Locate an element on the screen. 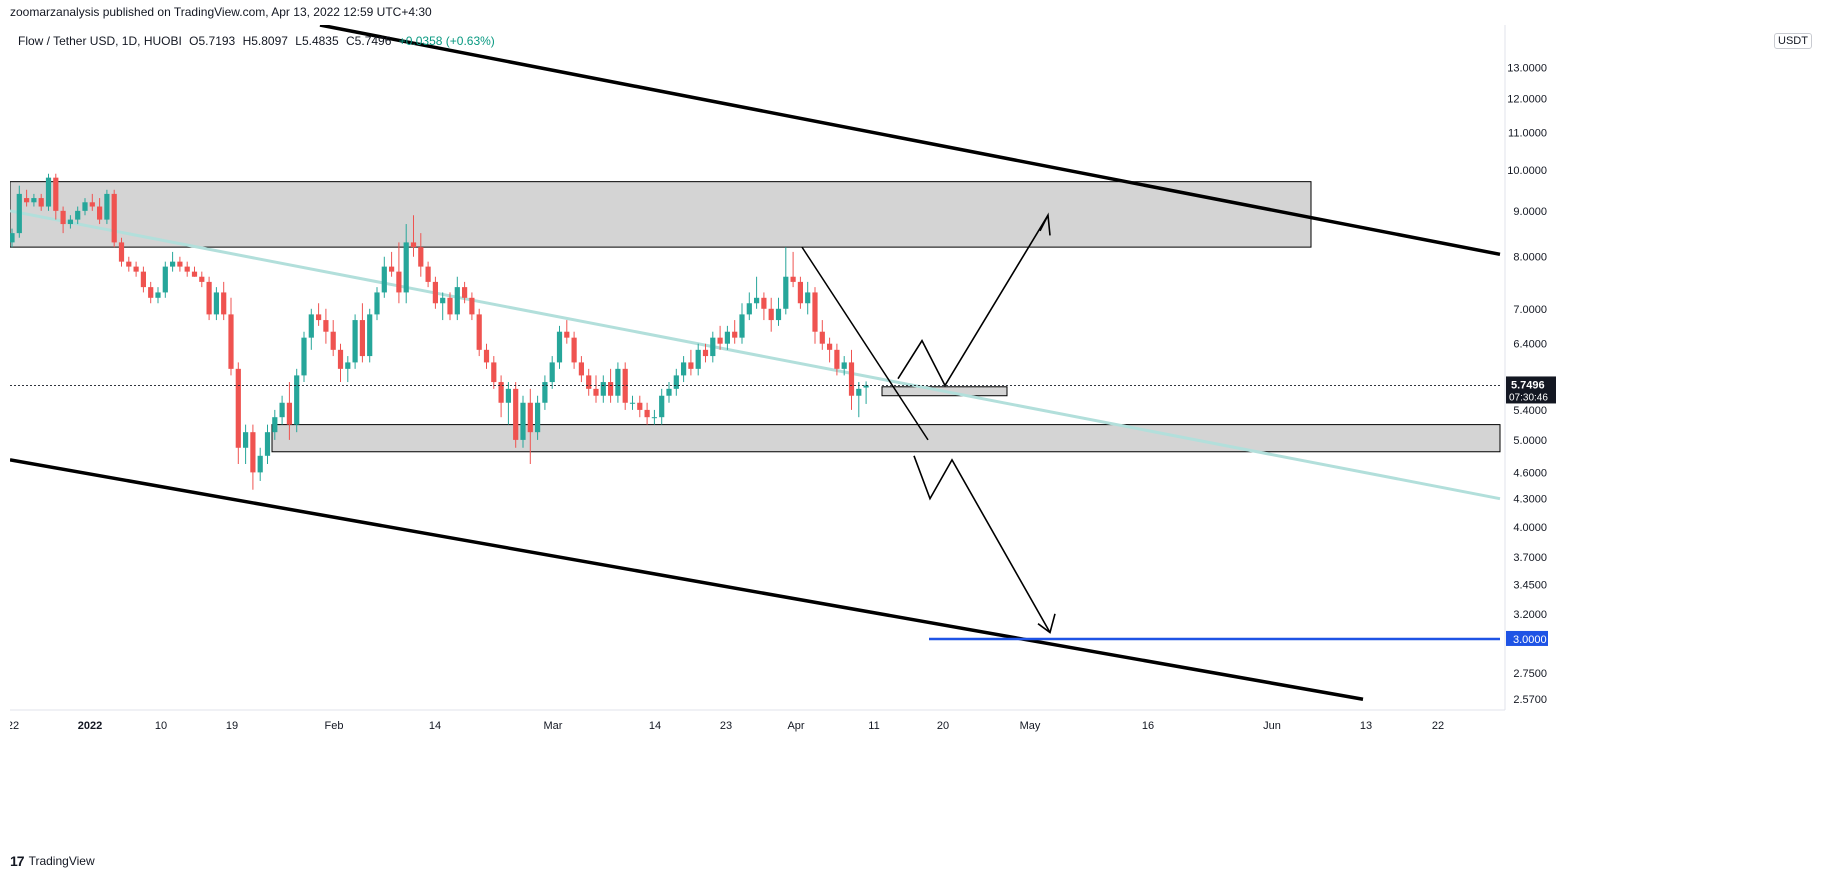 This screenshot has height=878, width=1834. price-tick-label: 3.2000 is located at coordinates (1530, 615).